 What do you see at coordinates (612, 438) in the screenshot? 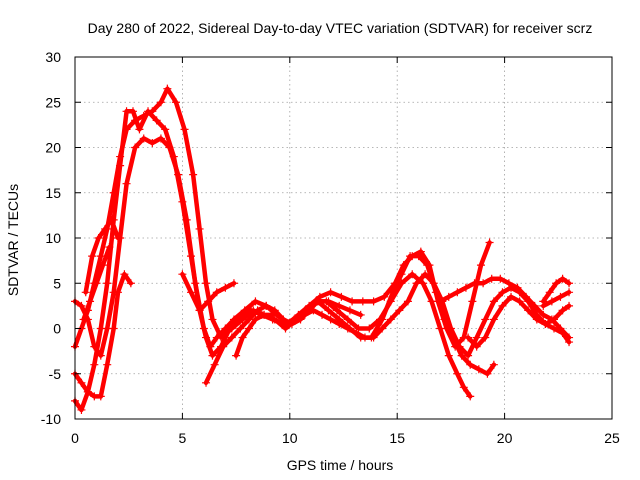
I see `x-tick-label: 25` at bounding box center [612, 438].